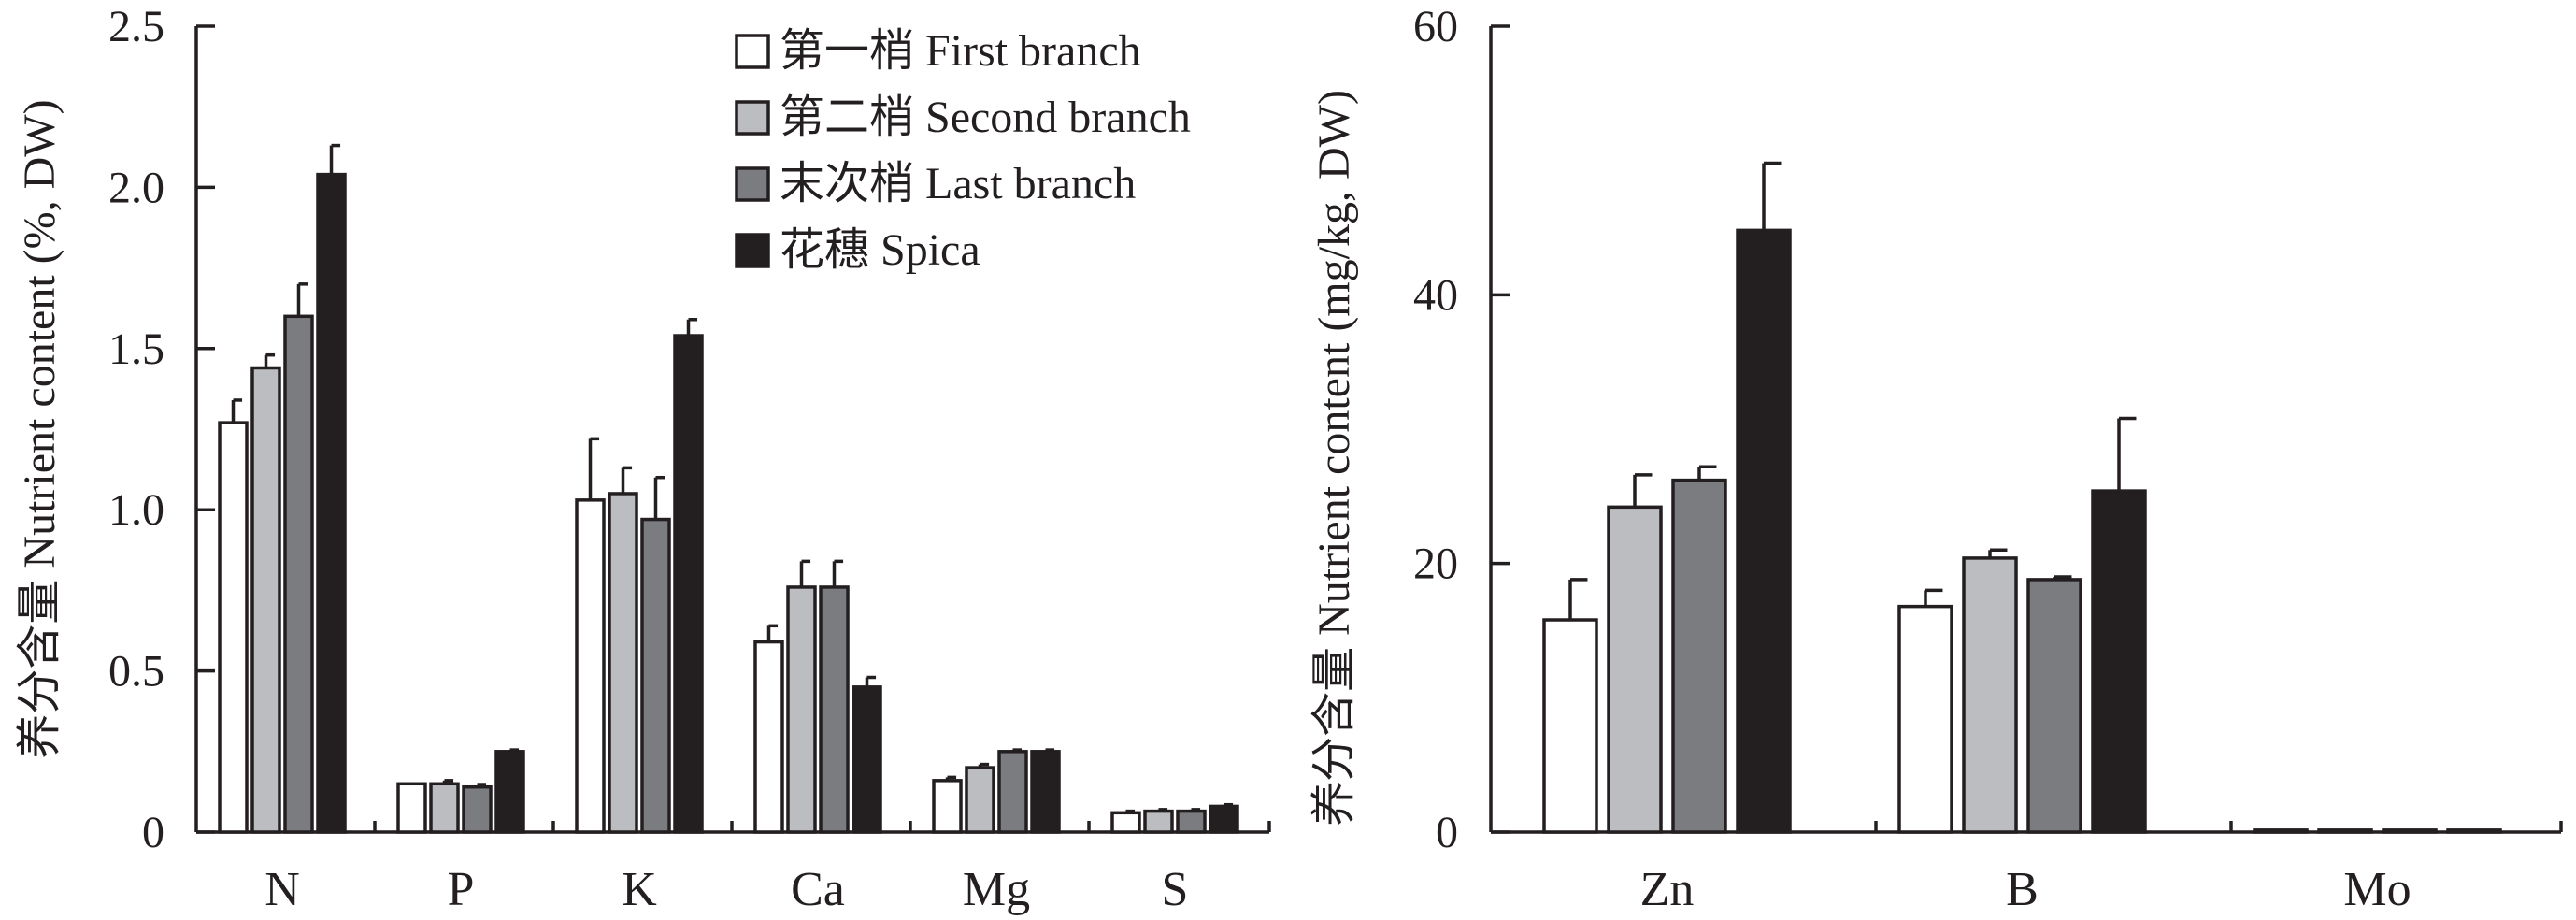  Describe the element at coordinates (461, 889) in the screenshot. I see `x-category-label: P` at that location.